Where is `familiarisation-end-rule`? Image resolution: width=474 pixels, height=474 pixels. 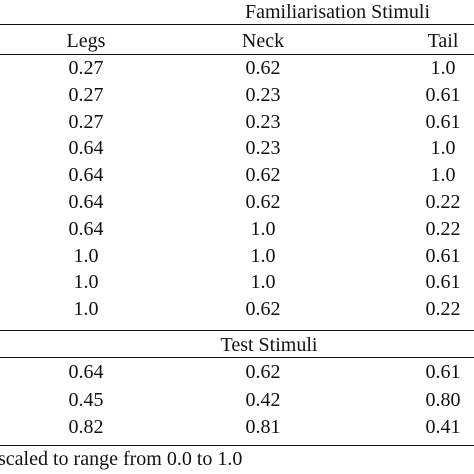 familiarisation-end-rule is located at coordinates (237, 330).